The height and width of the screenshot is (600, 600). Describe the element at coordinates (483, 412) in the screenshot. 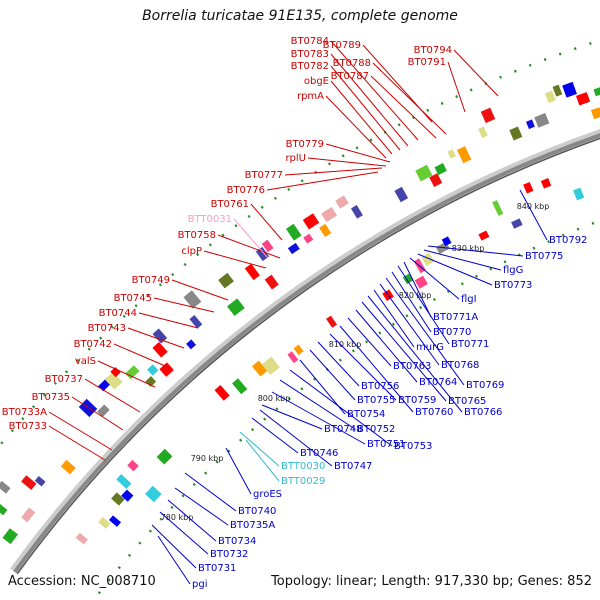

I see `gene-label: BT0766` at that location.